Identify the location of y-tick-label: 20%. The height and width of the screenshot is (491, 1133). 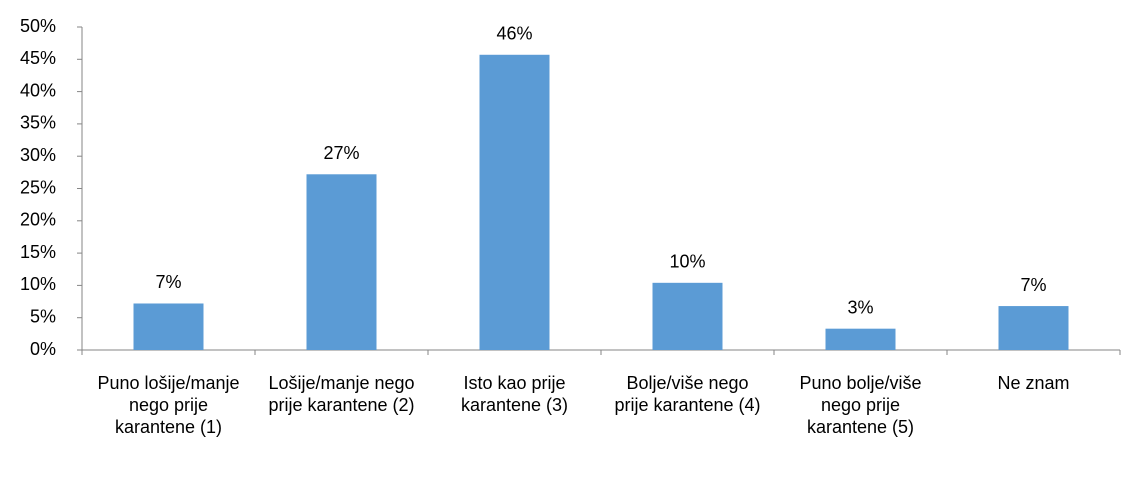
(38, 220).